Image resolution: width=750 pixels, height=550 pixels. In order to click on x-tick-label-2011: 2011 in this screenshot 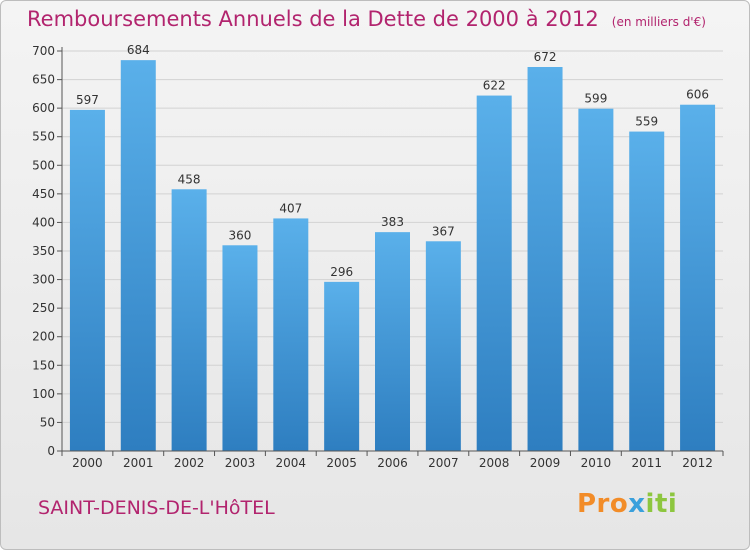, I will do `click(646, 463)`.